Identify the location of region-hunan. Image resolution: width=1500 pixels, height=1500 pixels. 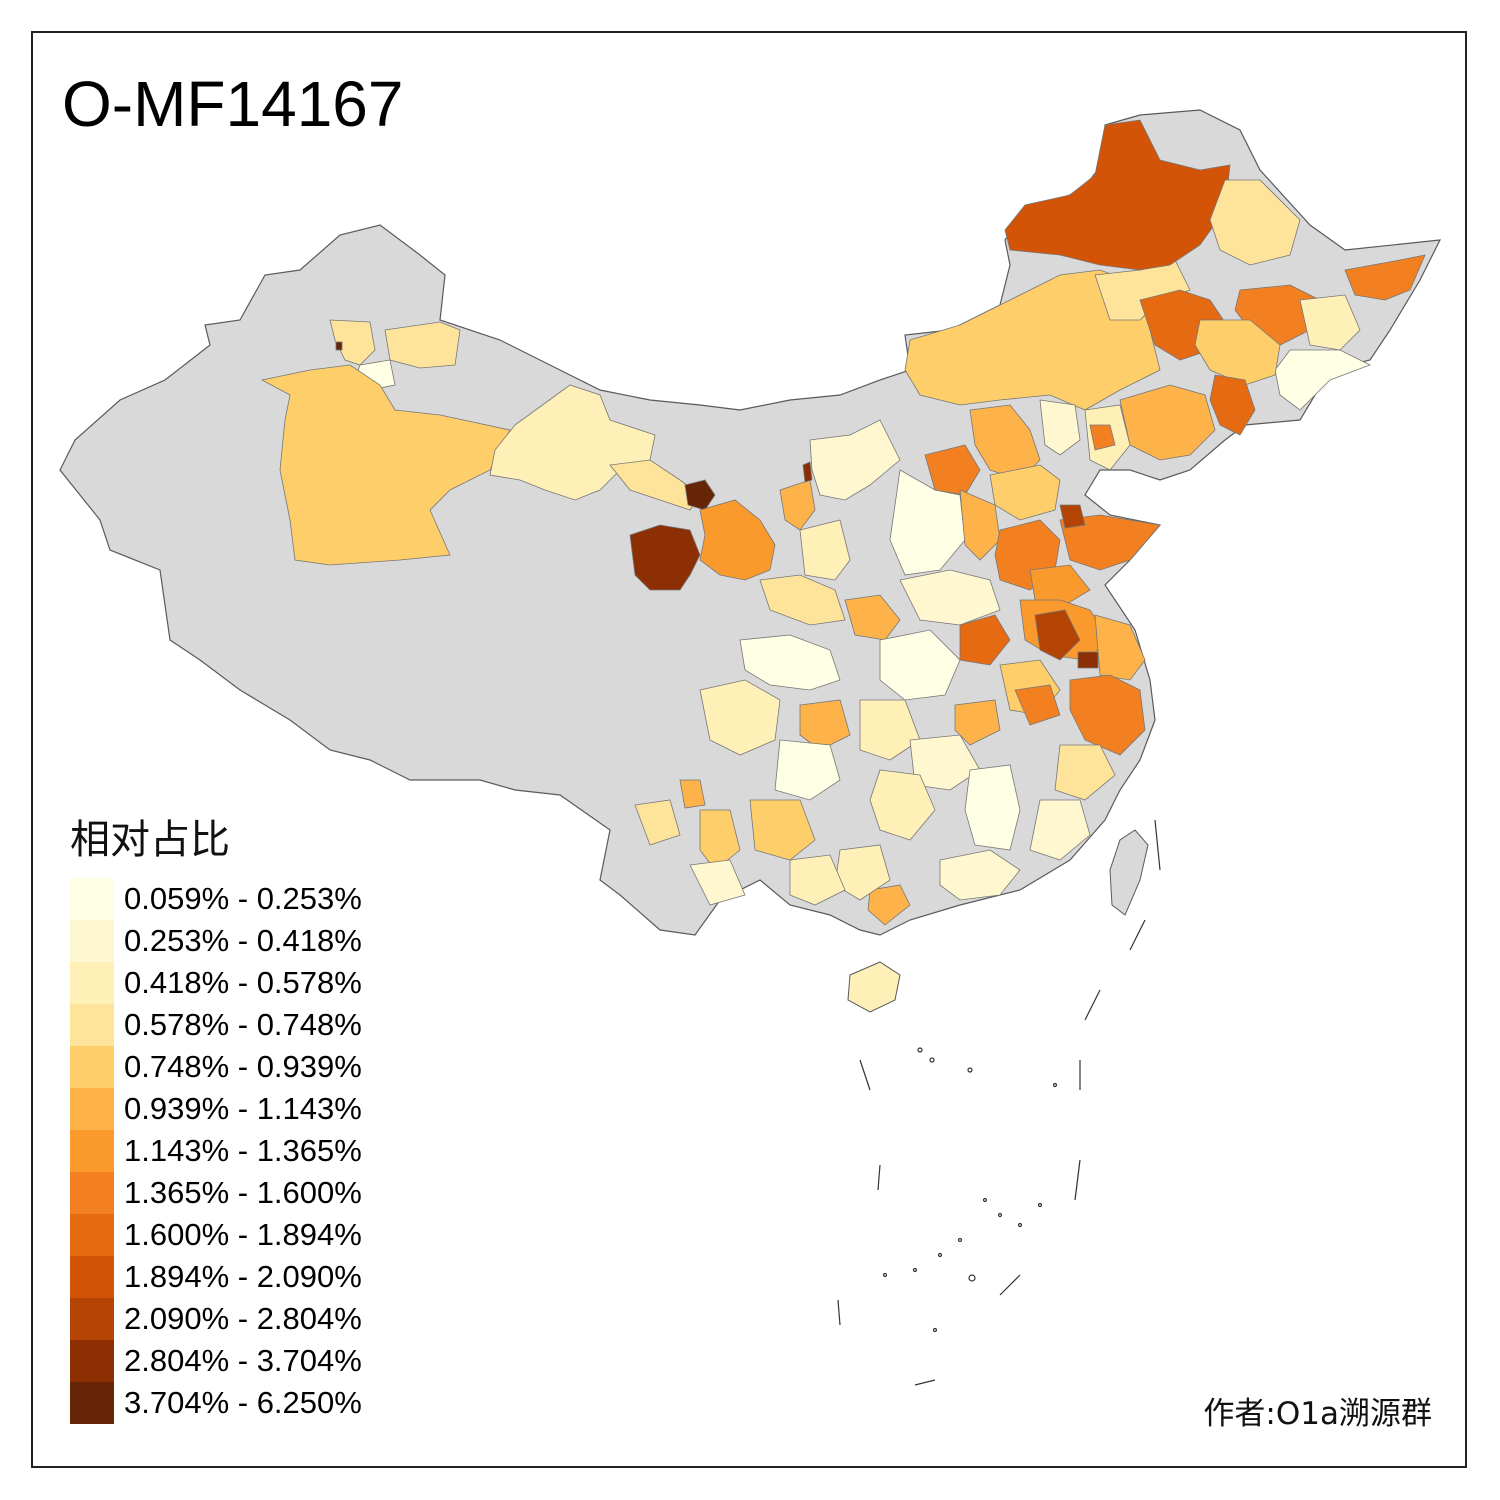
(902, 805).